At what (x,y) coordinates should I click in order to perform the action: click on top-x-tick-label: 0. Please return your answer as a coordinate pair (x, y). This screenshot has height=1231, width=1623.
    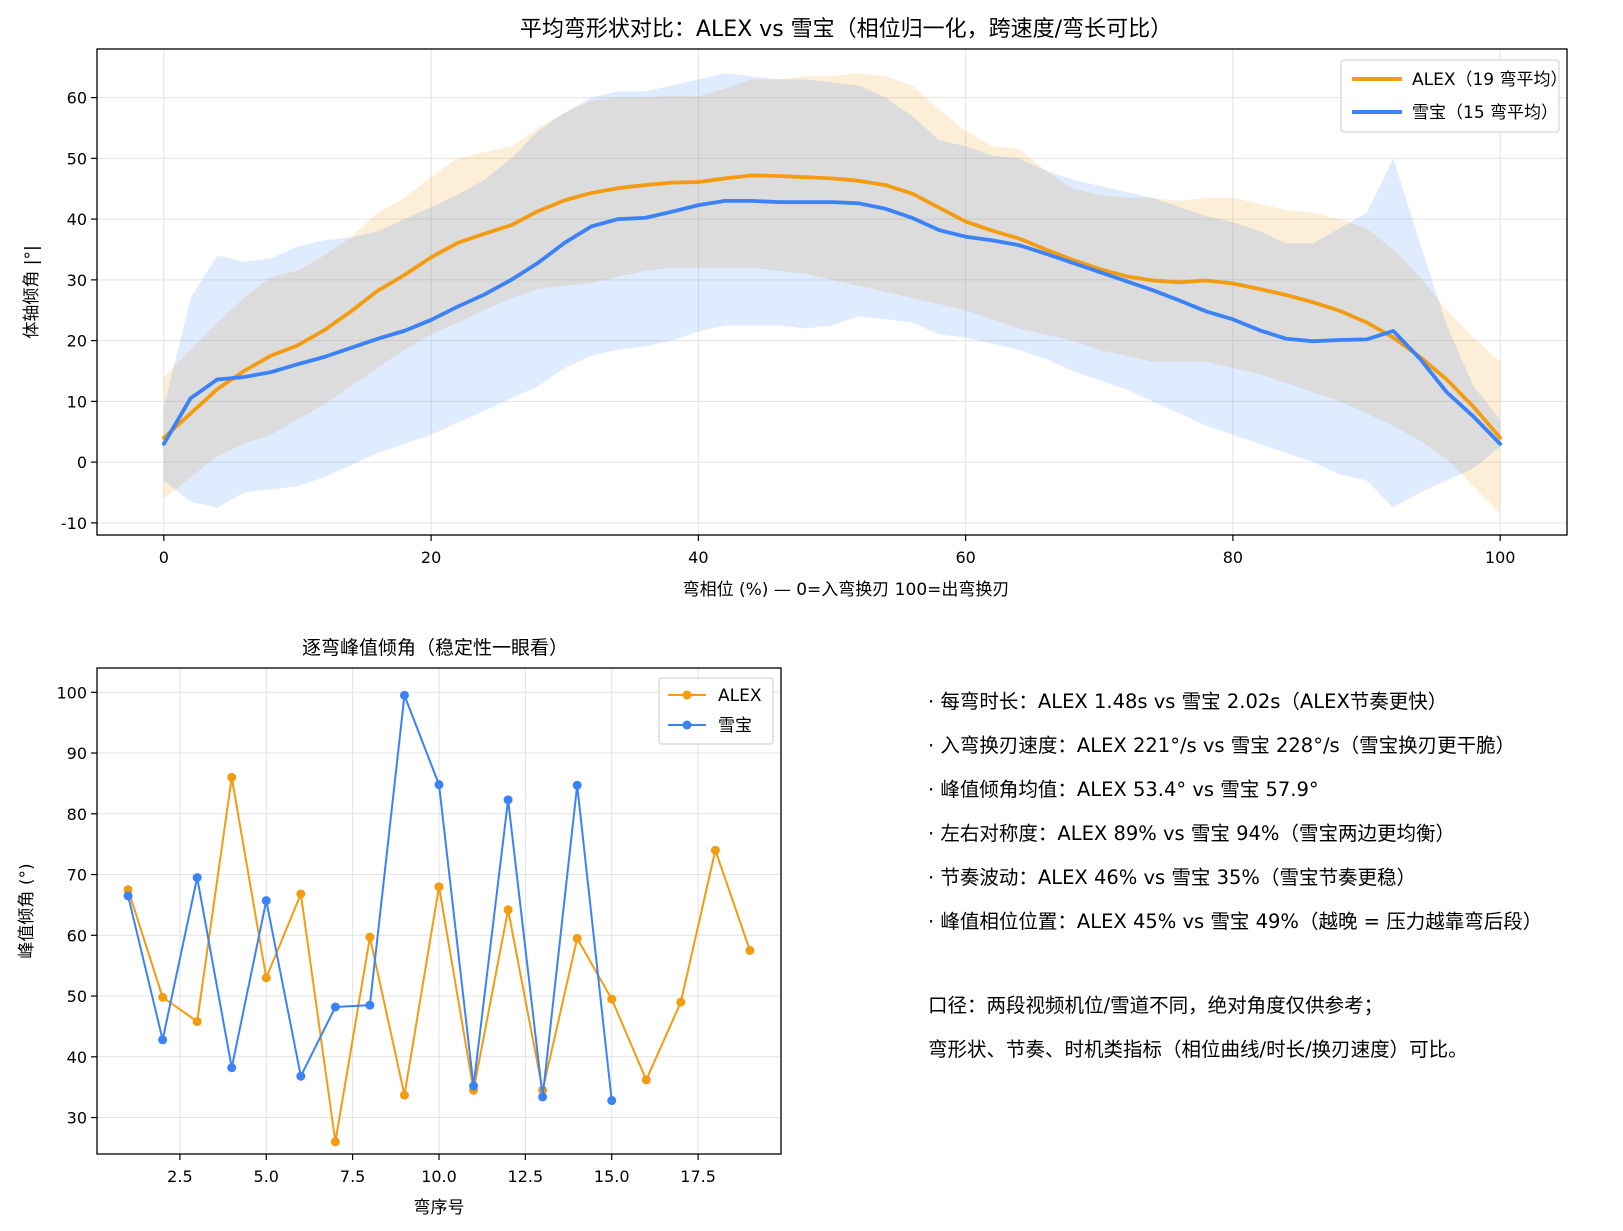
    Looking at the image, I should click on (164, 557).